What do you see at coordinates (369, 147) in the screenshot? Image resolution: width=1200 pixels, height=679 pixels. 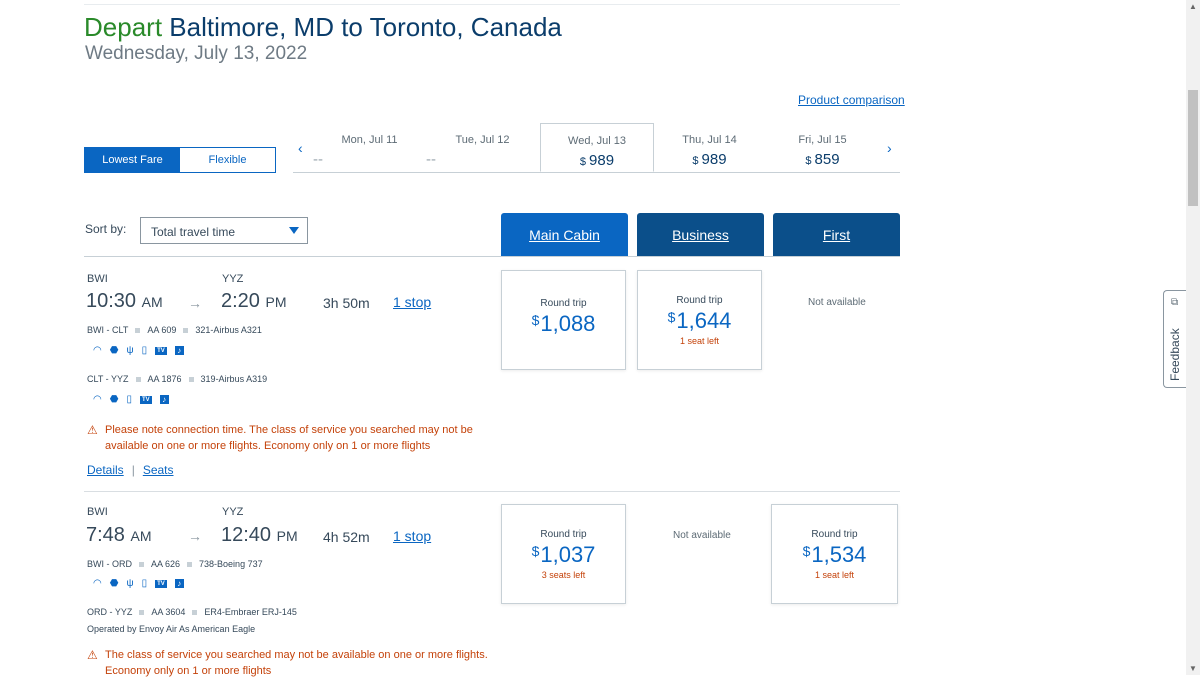 I see `date-option: Mon, Jul 11 --` at bounding box center [369, 147].